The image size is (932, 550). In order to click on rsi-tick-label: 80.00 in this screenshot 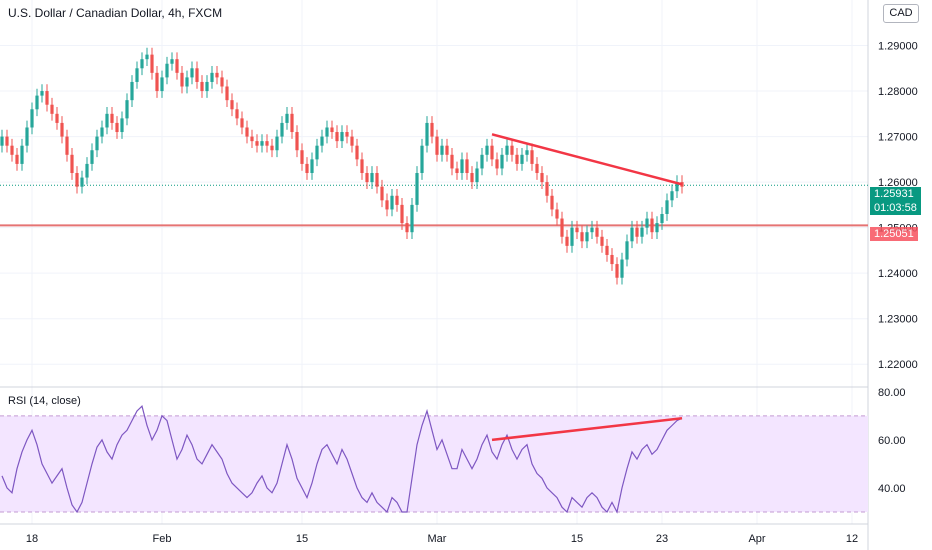, I will do `click(892, 393)`.